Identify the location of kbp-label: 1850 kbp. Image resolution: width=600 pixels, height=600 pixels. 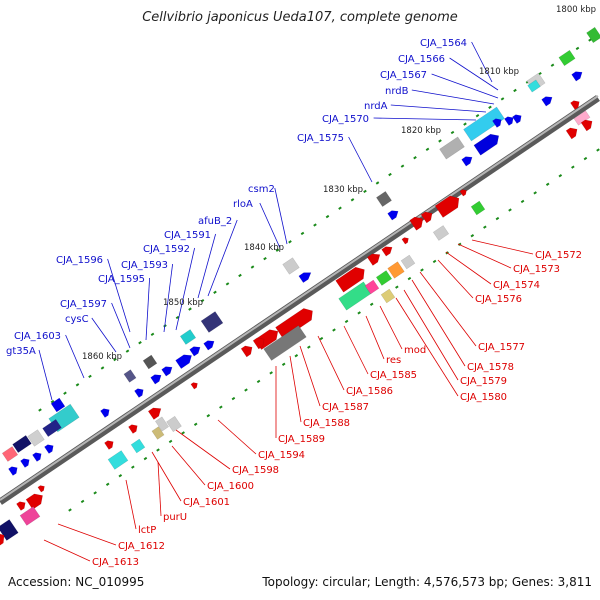
(183, 303).